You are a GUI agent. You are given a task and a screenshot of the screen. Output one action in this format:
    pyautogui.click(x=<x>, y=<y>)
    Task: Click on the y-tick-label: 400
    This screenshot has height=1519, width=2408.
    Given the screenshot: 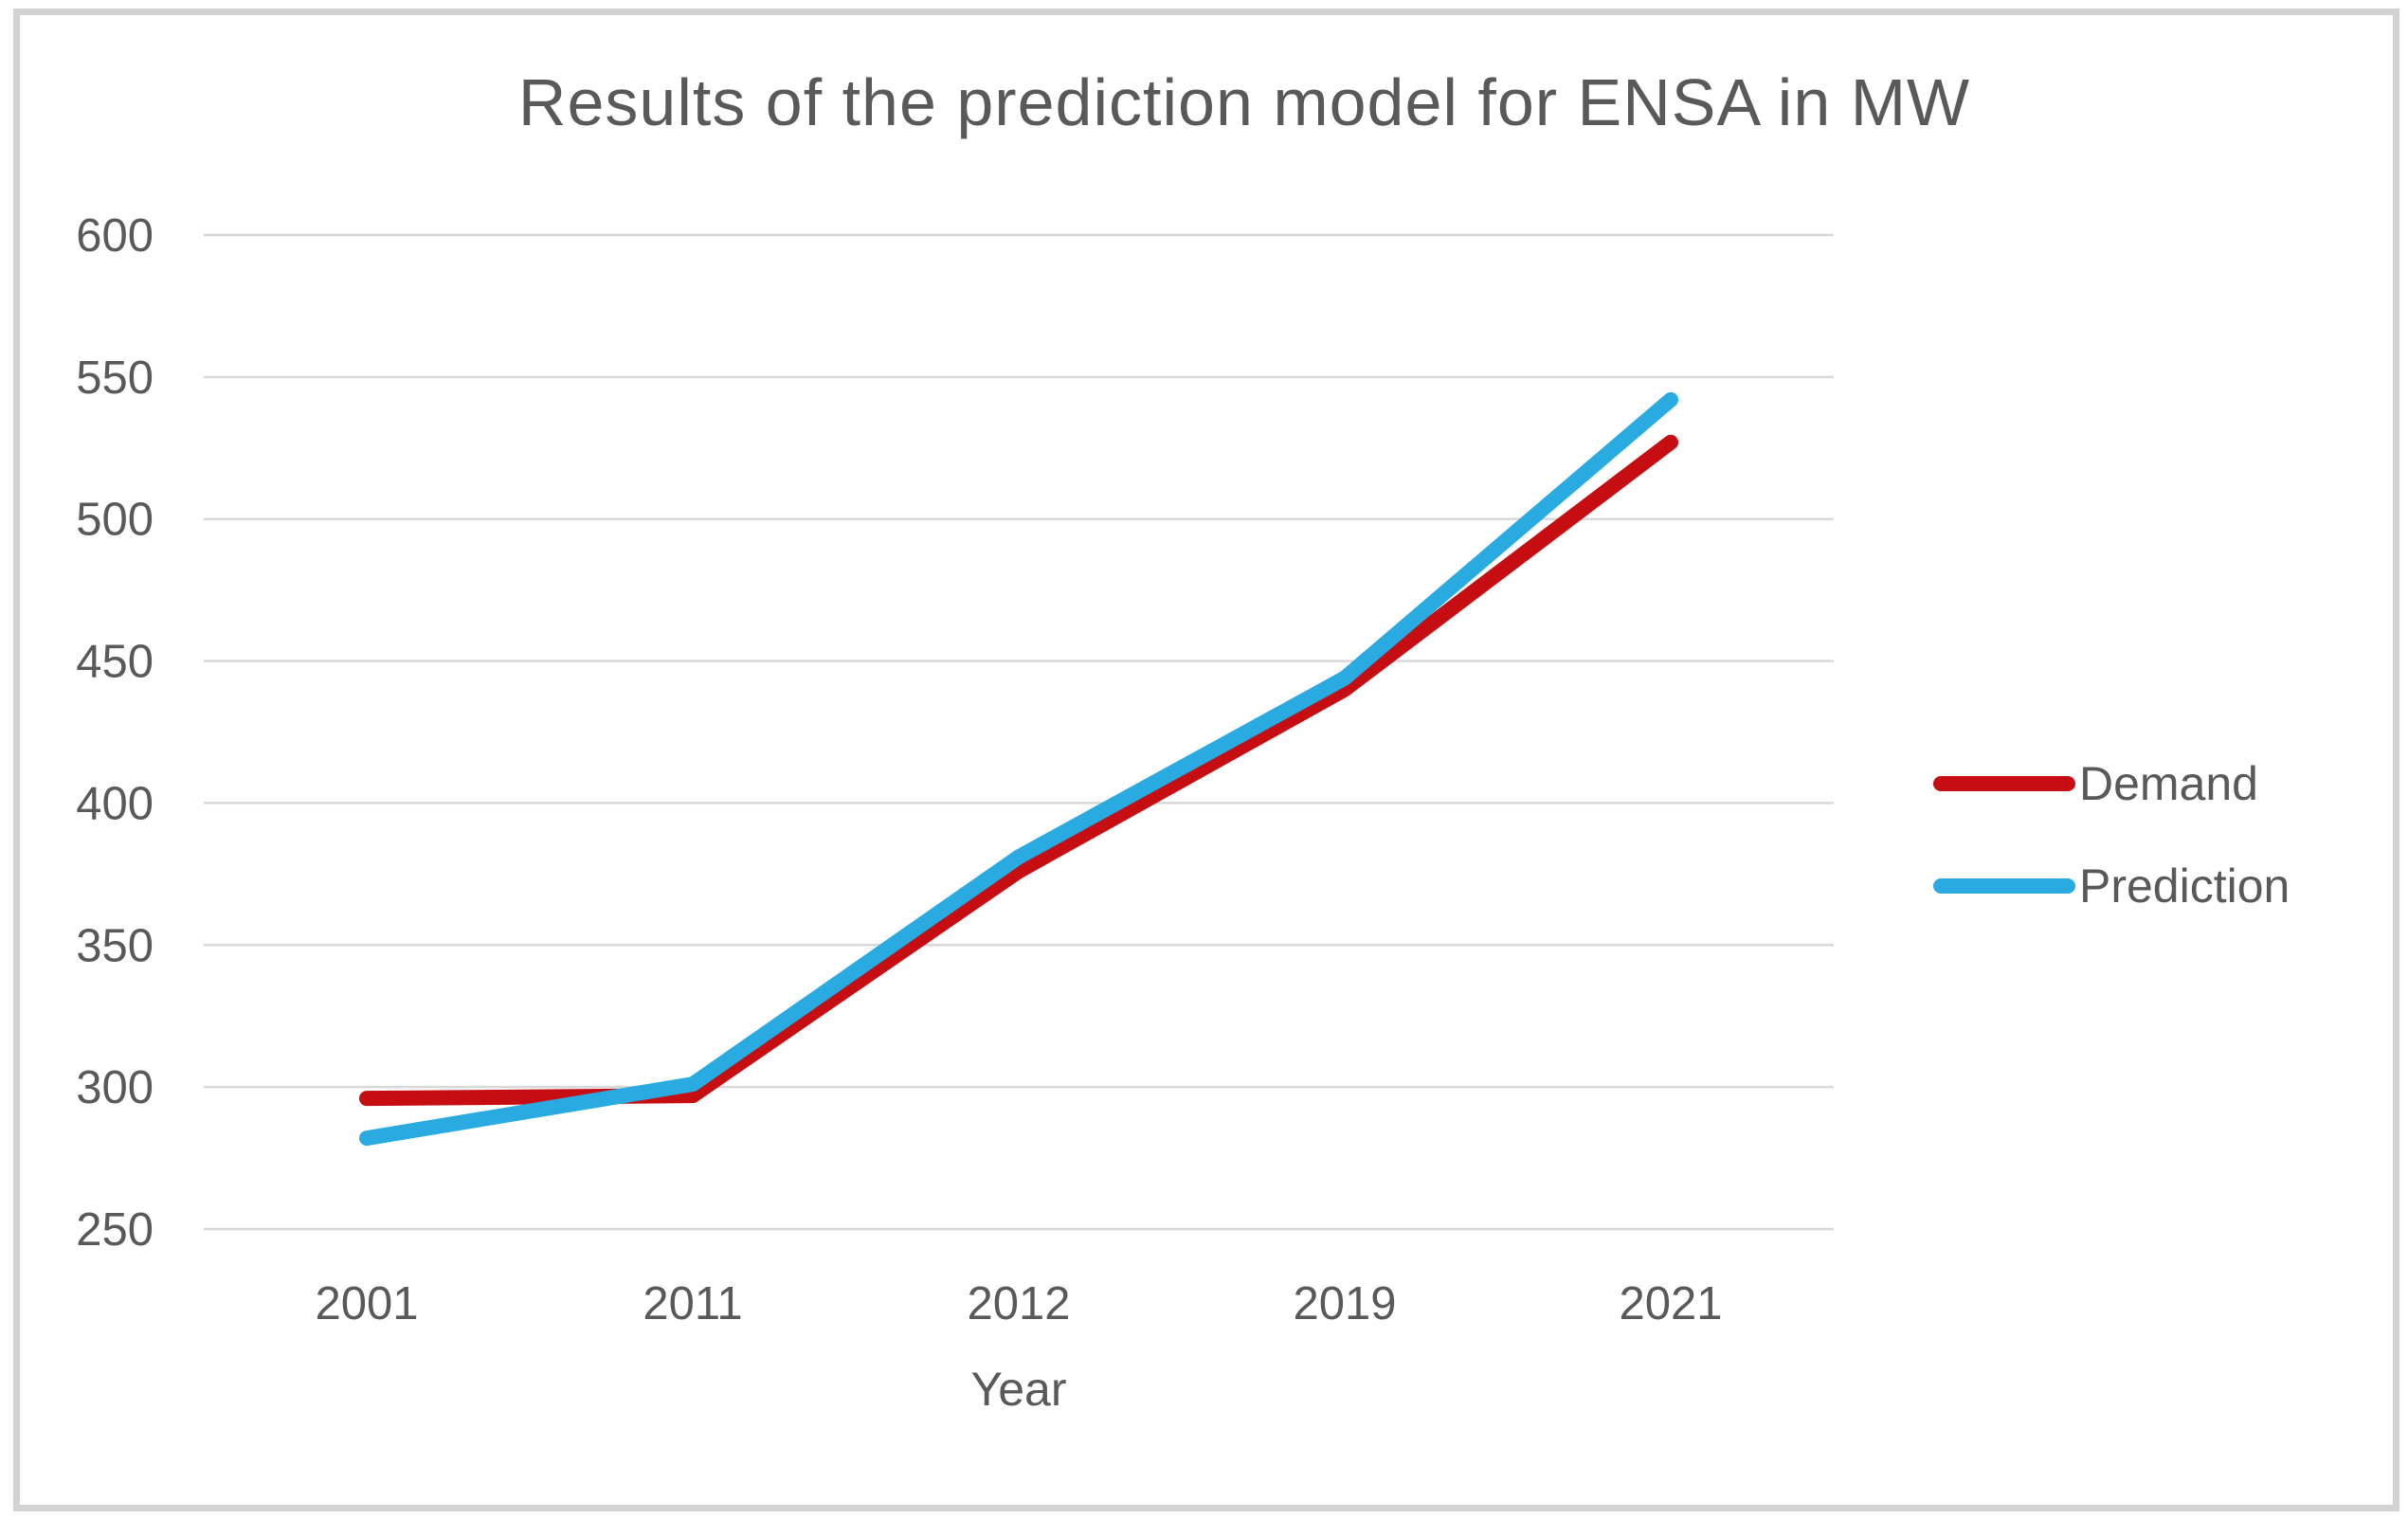 What is the action you would take?
    pyautogui.click(x=115, y=803)
    